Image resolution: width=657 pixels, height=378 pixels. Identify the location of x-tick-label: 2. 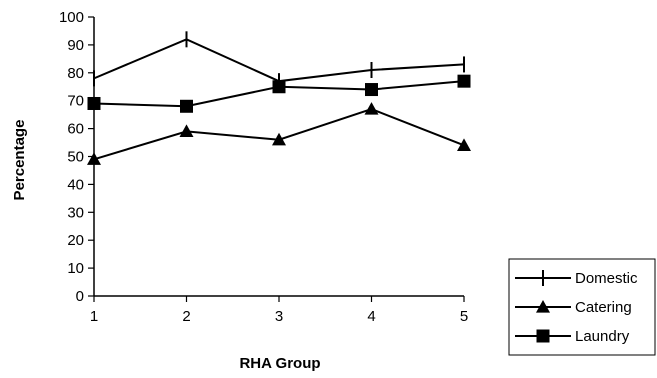
(186, 316).